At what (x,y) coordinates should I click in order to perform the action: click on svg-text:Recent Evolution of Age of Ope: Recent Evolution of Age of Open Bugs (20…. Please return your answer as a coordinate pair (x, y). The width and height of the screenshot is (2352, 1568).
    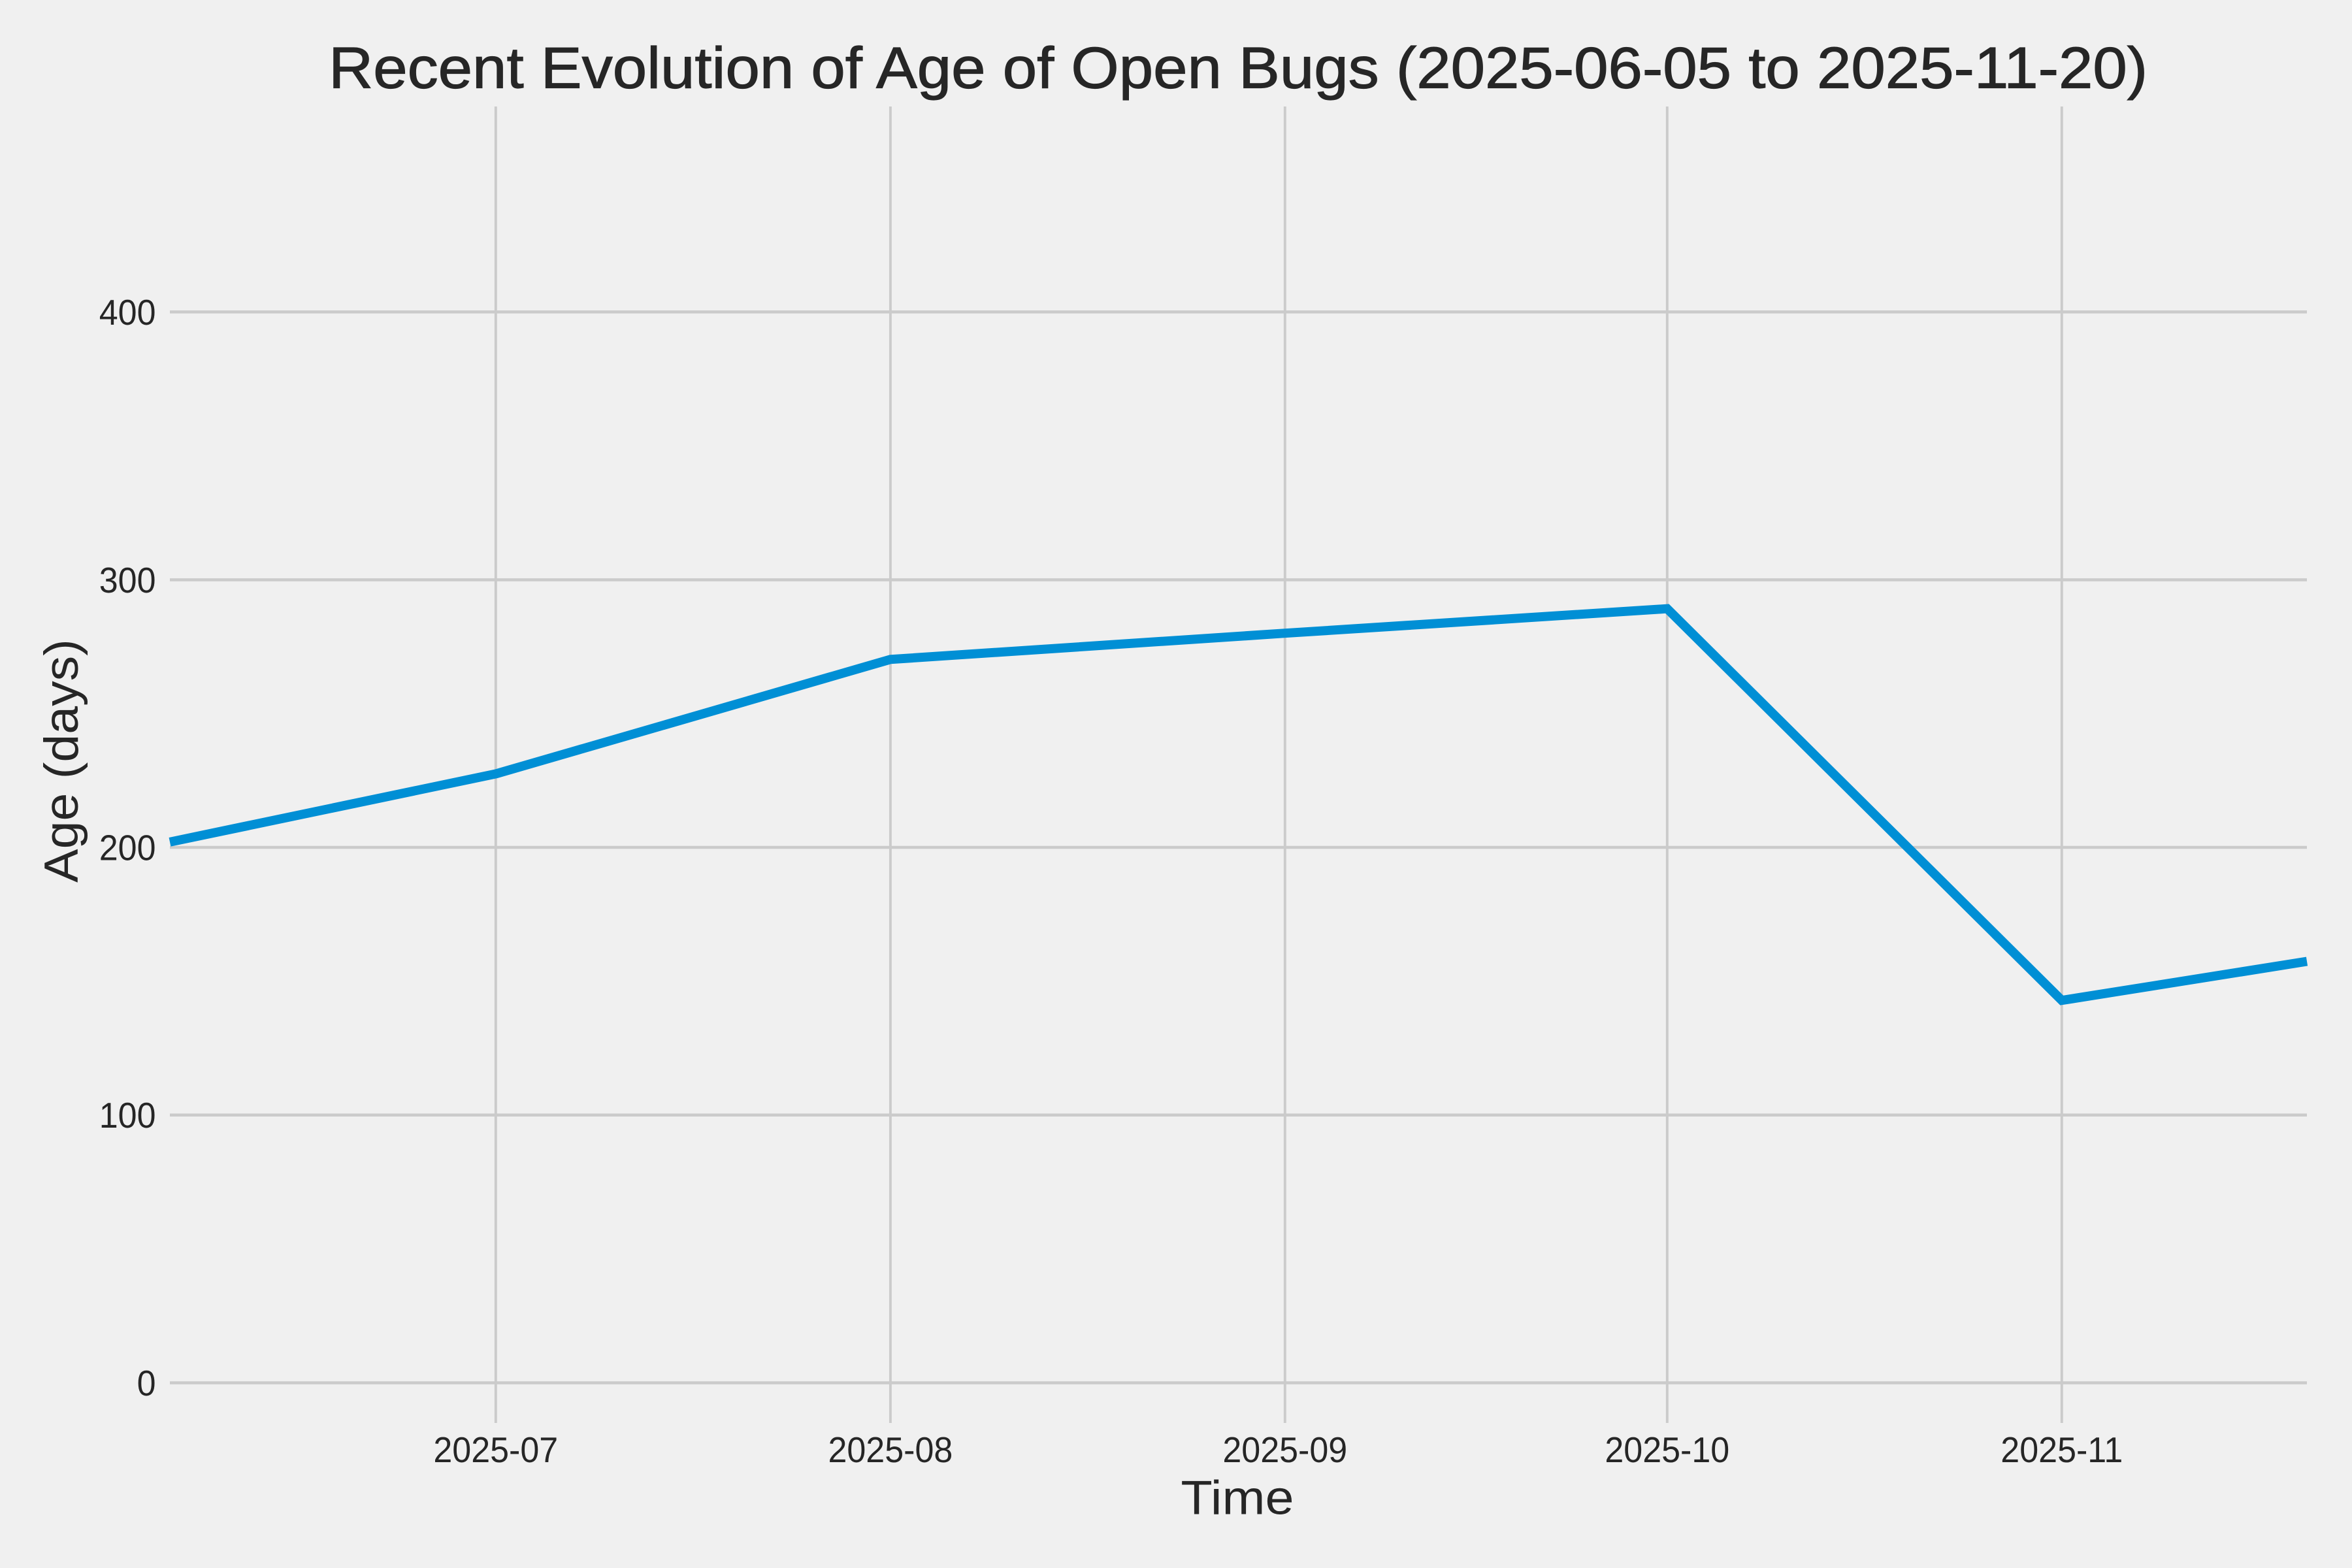
    Looking at the image, I should click on (1238, 68).